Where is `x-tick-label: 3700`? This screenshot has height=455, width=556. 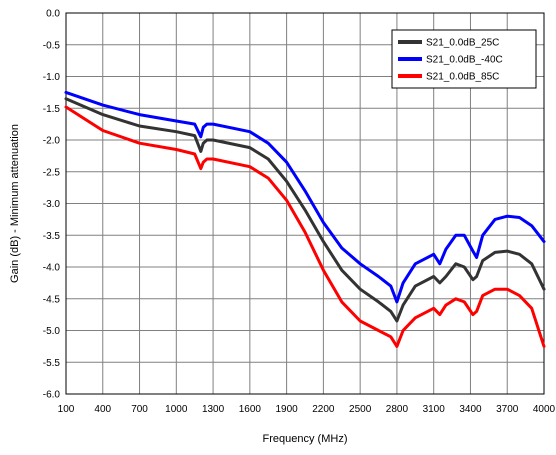
x-tick-label: 3700 is located at coordinates (507, 409).